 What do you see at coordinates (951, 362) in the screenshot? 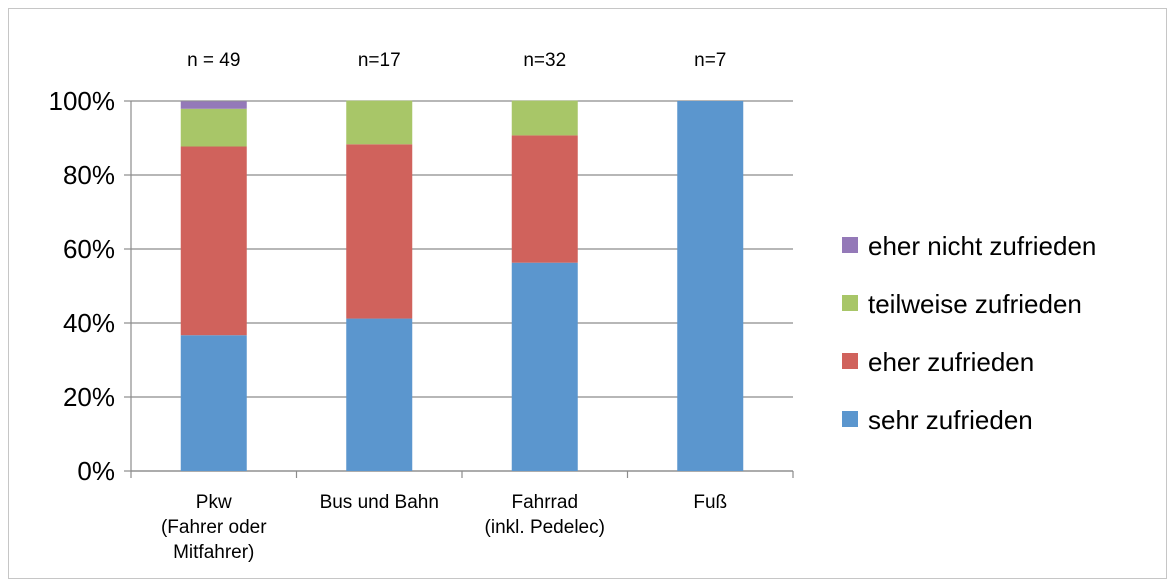
I see `legend-label: eher zufrieden` at bounding box center [951, 362].